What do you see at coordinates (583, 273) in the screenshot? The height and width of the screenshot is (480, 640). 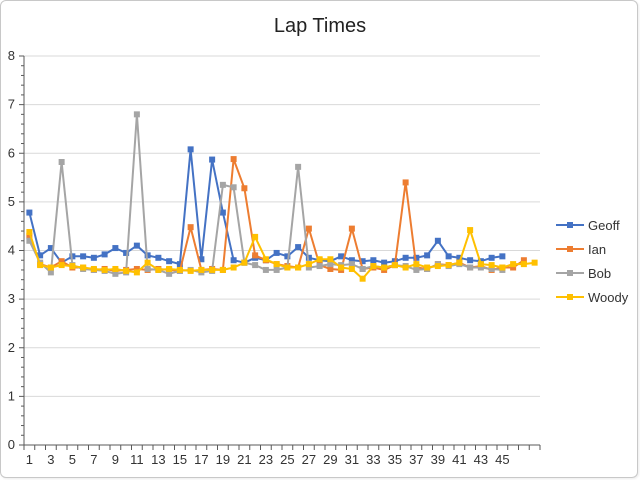 I see `legend-item-bob: Bob` at bounding box center [583, 273].